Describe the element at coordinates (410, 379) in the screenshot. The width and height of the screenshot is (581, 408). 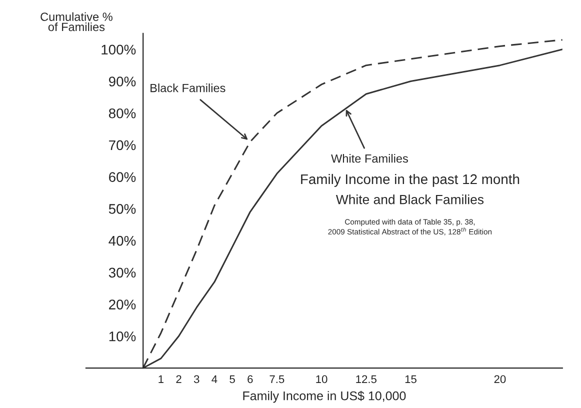
I see `x-tick-label: 15` at that location.